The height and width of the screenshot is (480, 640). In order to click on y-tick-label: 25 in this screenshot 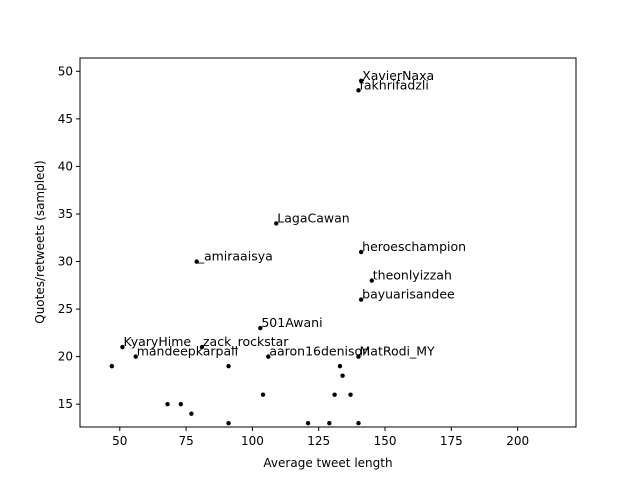, I will do `click(65, 309)`.